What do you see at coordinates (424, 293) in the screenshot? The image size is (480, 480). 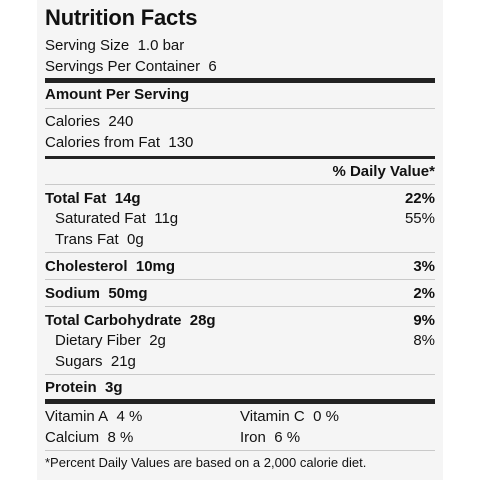 I see `sodium-dv: 2%` at bounding box center [424, 293].